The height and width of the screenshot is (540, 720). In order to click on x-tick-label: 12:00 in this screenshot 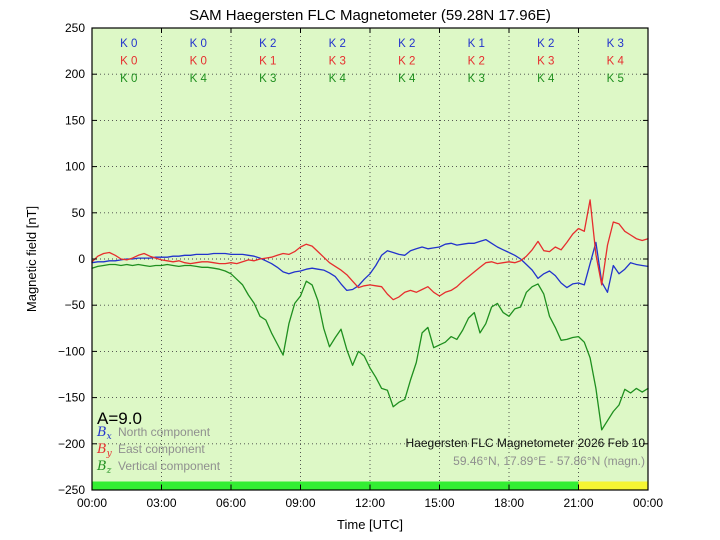, I will do `click(370, 503)`.